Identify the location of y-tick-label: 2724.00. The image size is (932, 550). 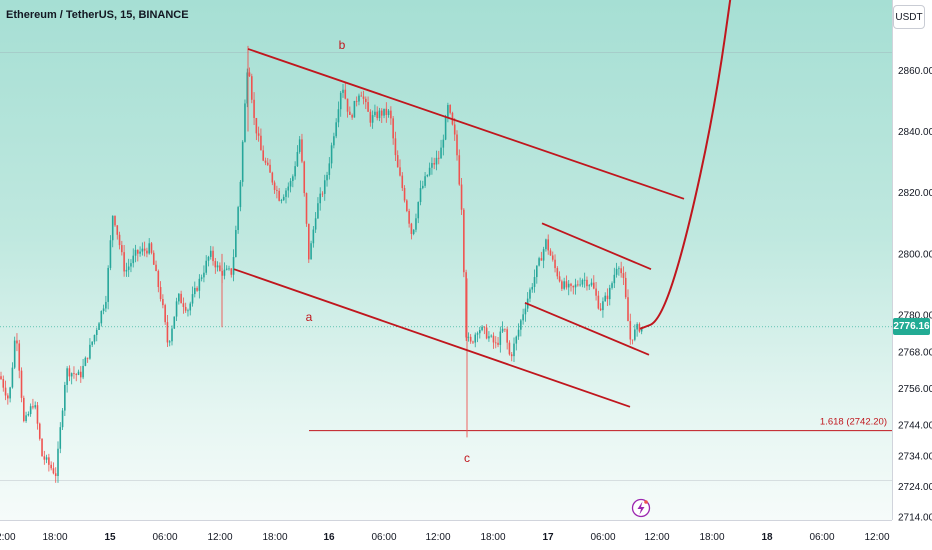
(915, 487).